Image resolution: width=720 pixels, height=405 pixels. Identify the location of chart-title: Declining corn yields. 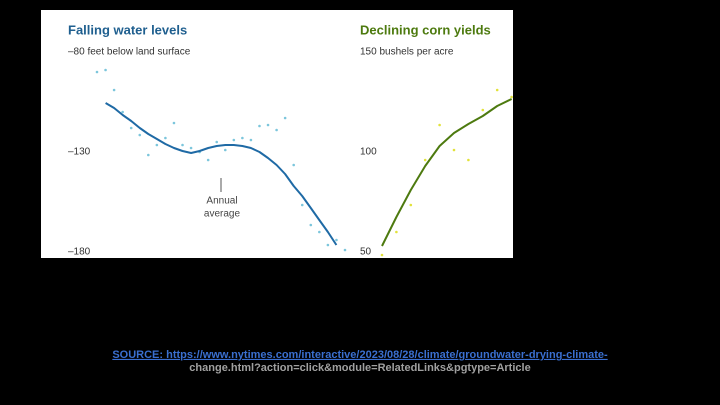
(425, 29).